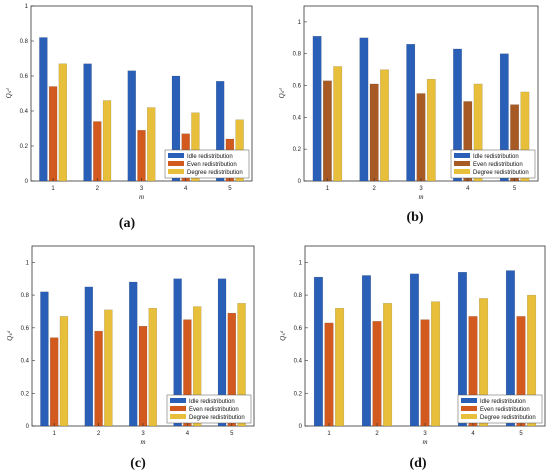 The height and width of the screenshot is (475, 550). What do you see at coordinates (317, 109) in the screenshot?
I see `bar-idle-redistribution-m1` at bounding box center [317, 109].